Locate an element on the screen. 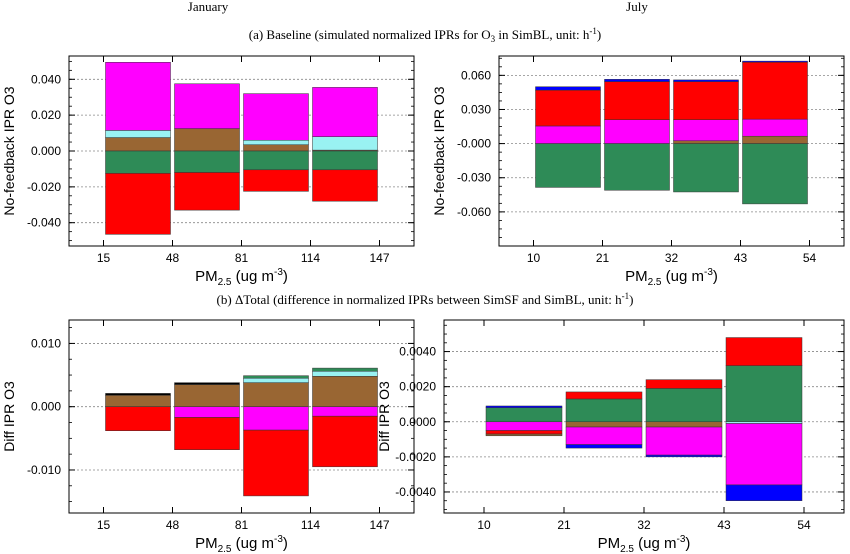 The width and height of the screenshot is (850, 554). x-tick-label: 10 is located at coordinates (484, 525).